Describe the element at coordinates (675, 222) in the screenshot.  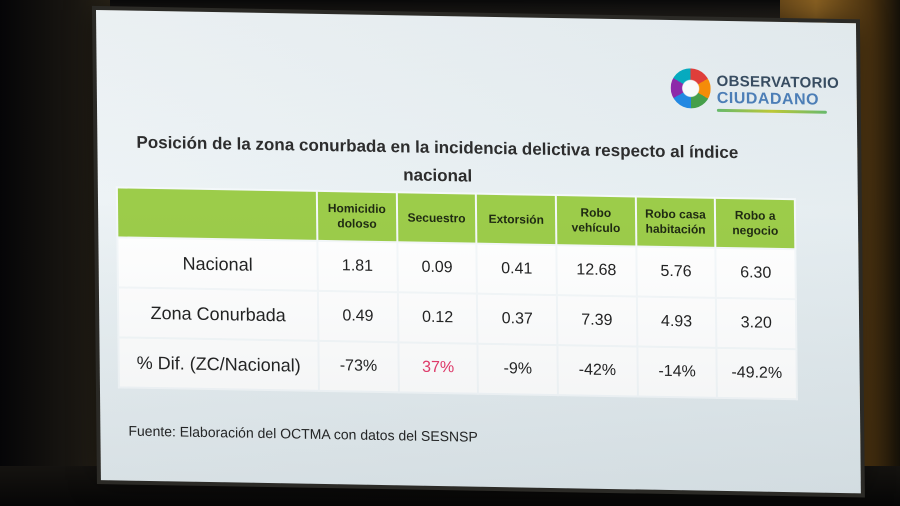
I see `column-header: Robo casa habitación` at that location.